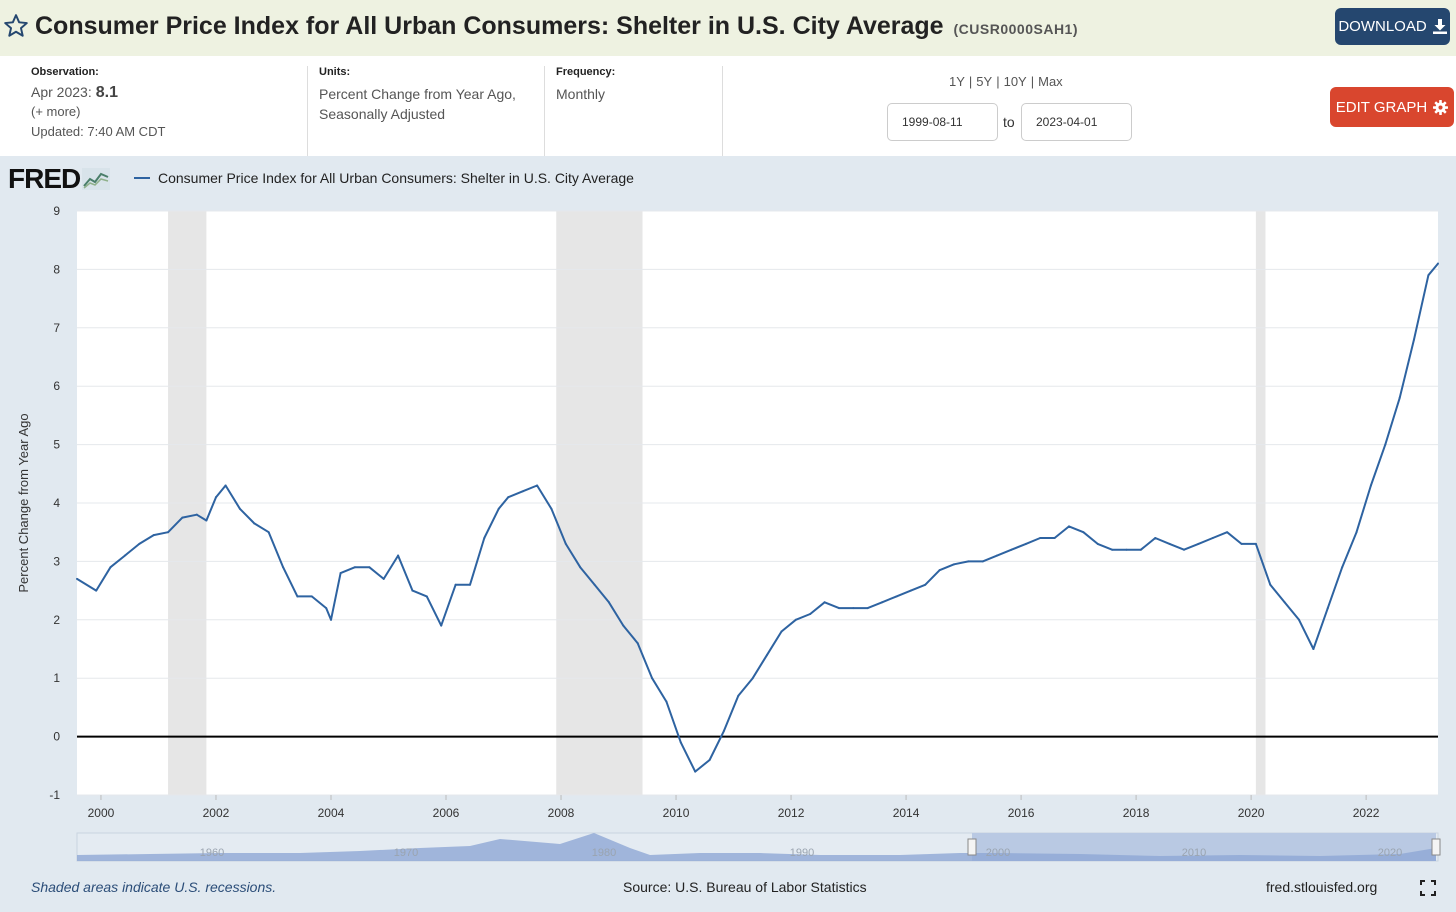  What do you see at coordinates (96, 179) in the screenshot?
I see `fred-graph-icon` at bounding box center [96, 179].